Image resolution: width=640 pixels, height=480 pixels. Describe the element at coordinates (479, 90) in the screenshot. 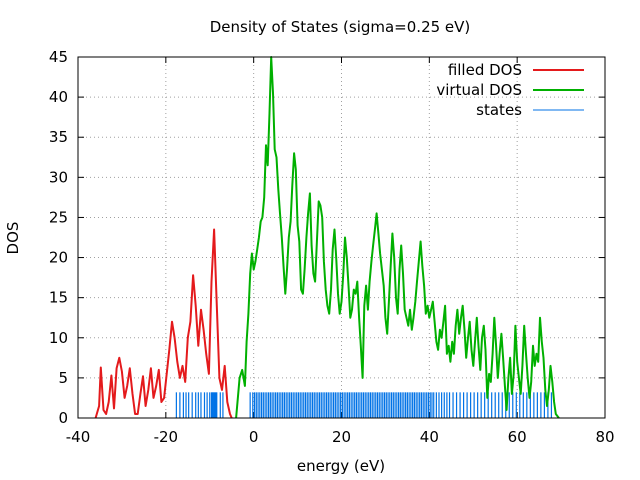

I see `legend-label-virtual-dos: virtual DOS` at that location.